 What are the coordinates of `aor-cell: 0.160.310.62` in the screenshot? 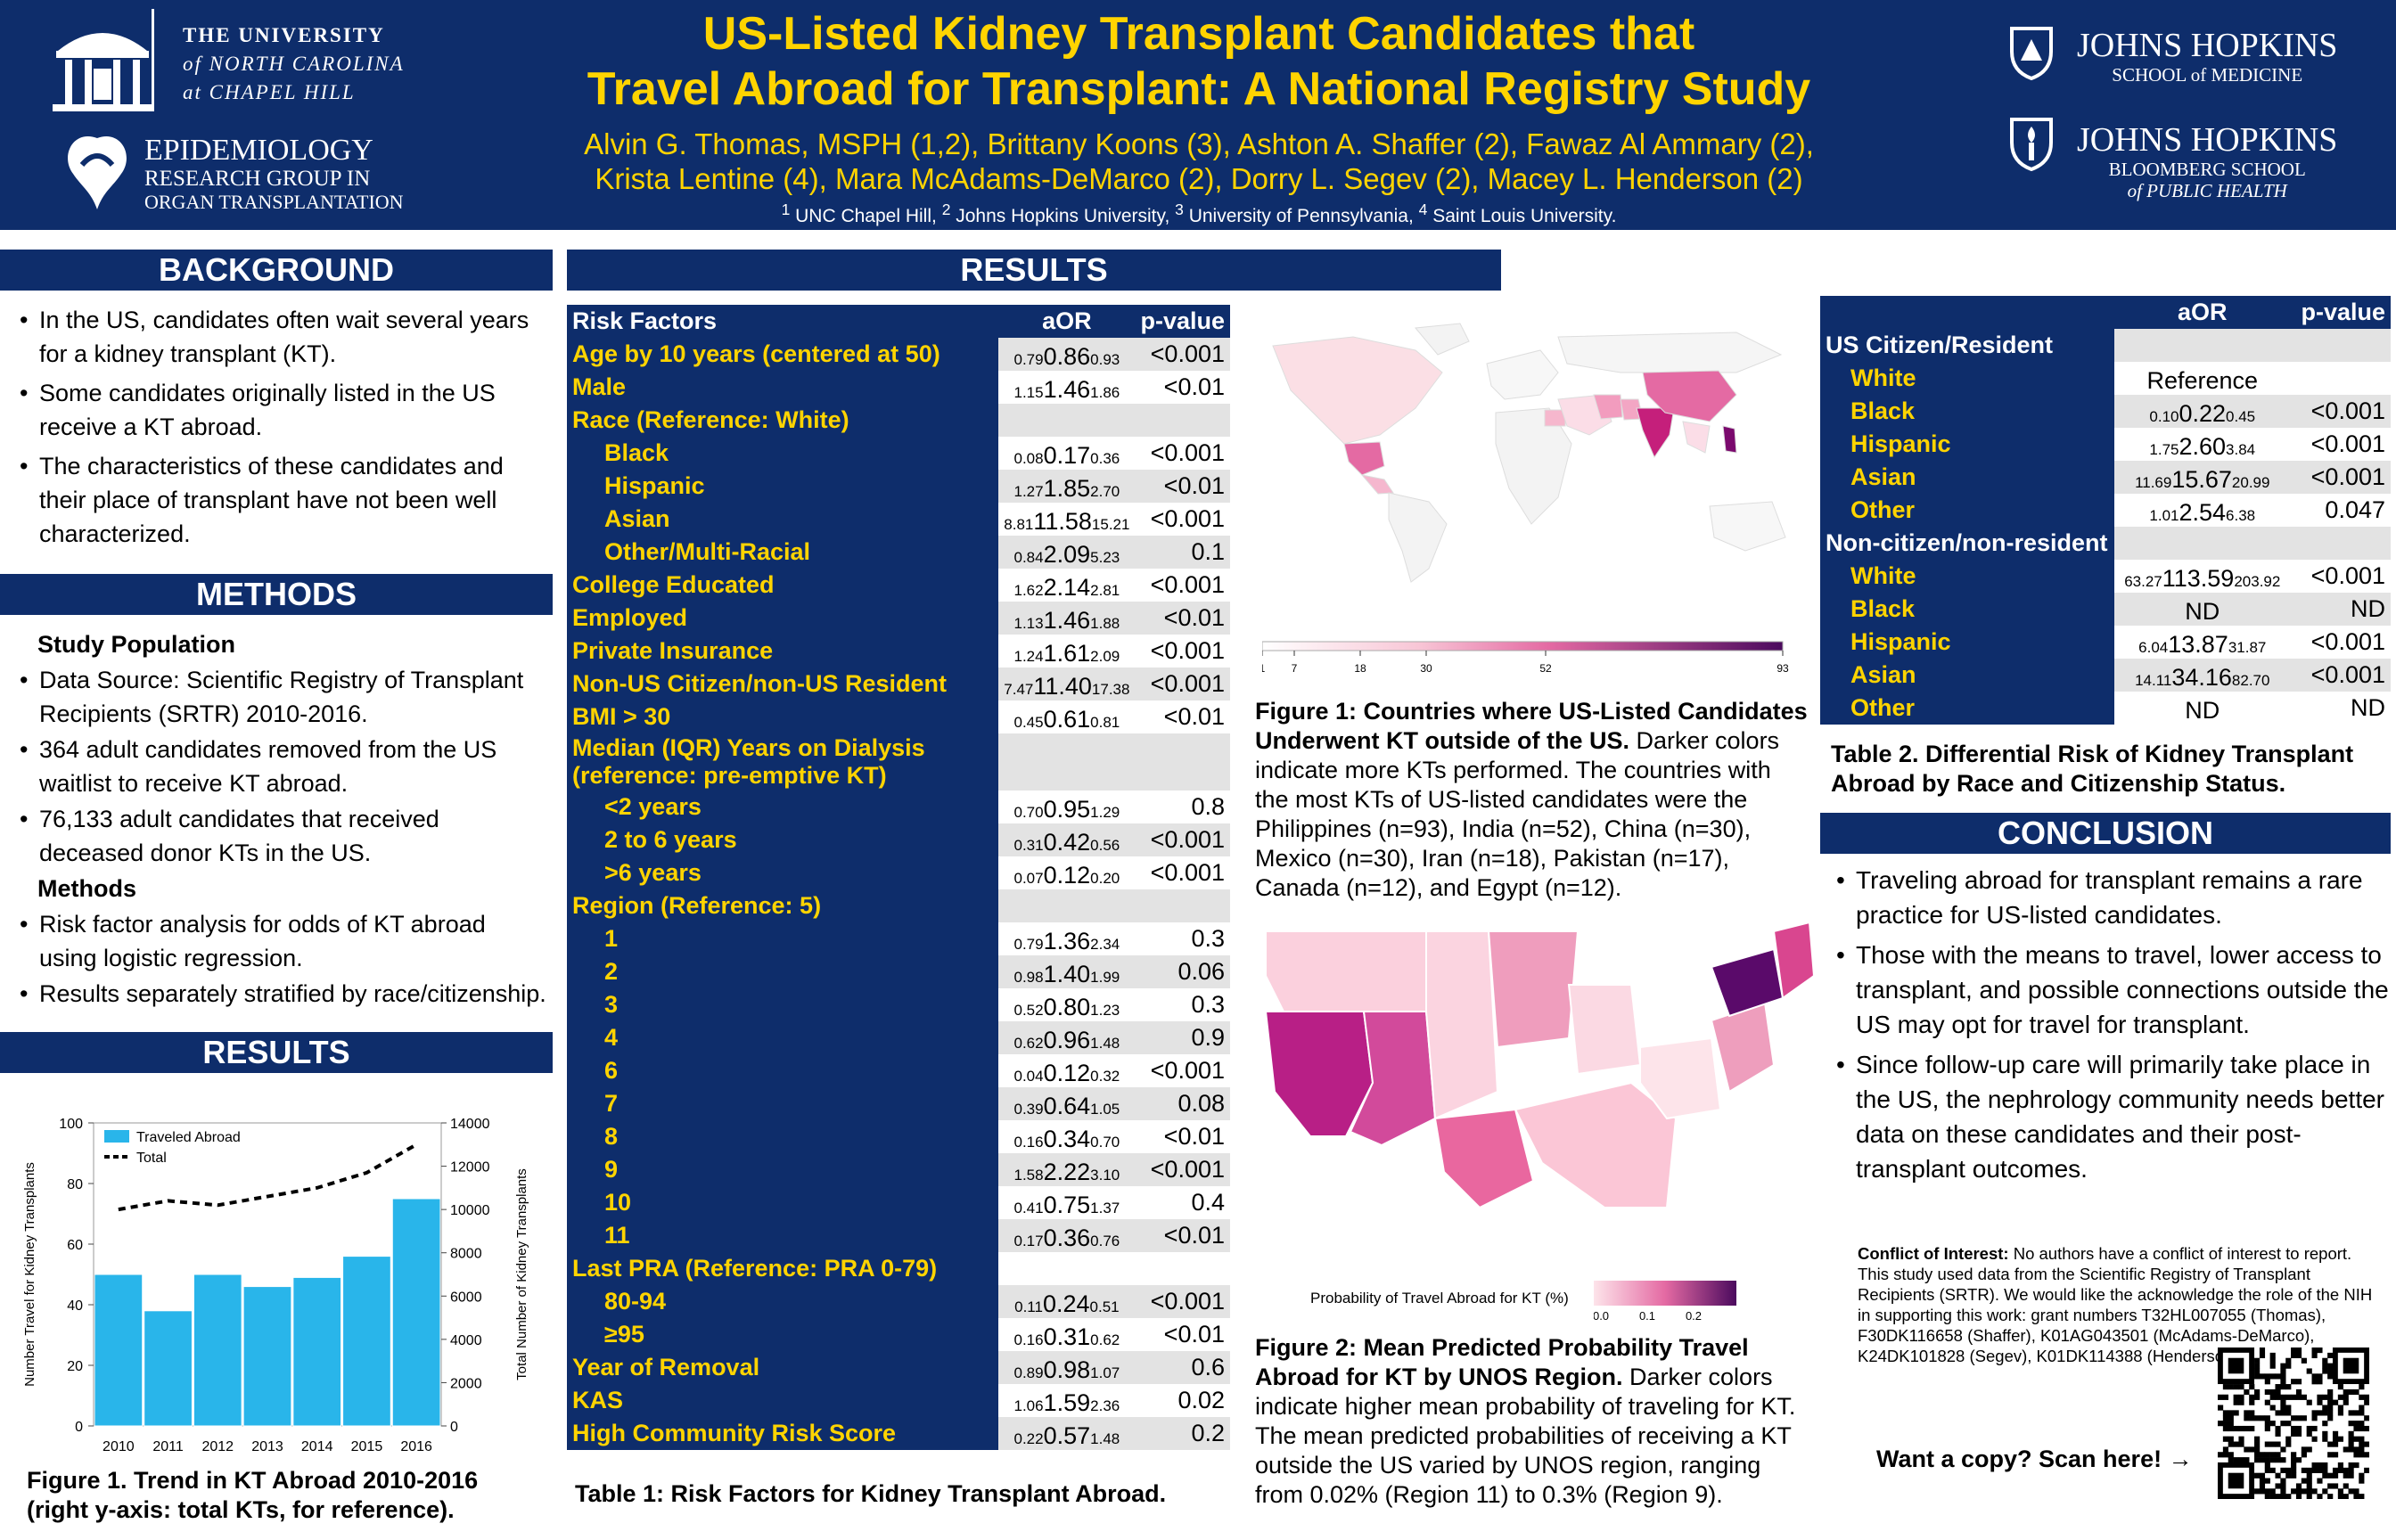 It's located at (1066, 1336).